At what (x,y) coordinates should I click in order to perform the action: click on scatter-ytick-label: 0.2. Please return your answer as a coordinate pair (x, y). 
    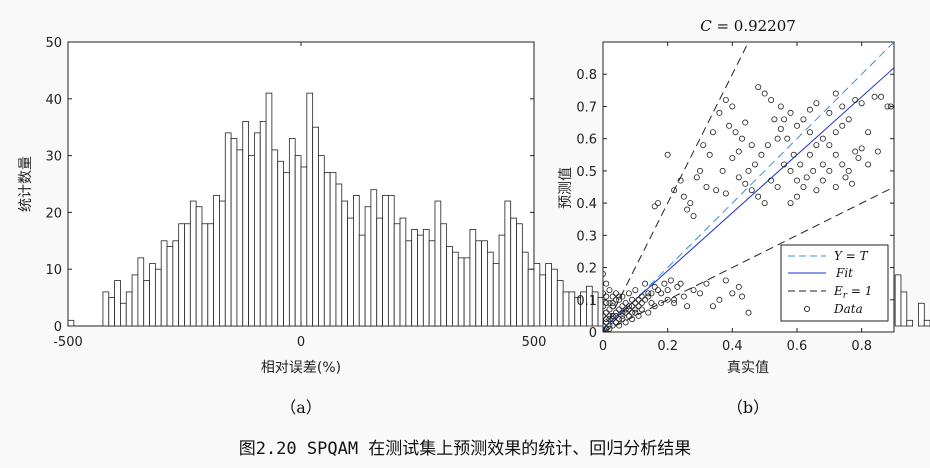
    Looking at the image, I should click on (586, 269).